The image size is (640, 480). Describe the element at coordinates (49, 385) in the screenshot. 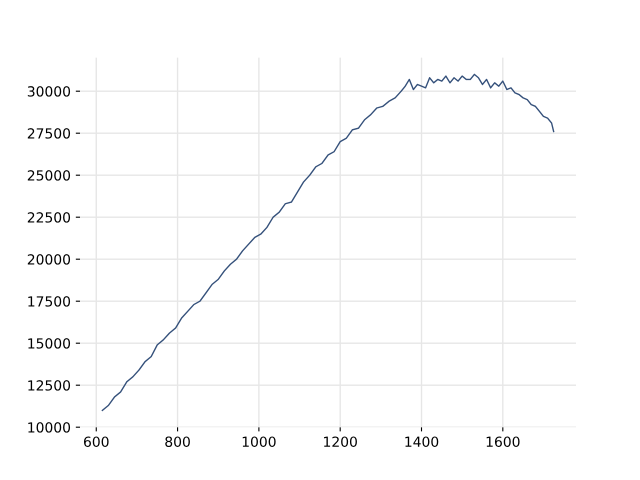

I see `y-tick-label: 12500` at that location.